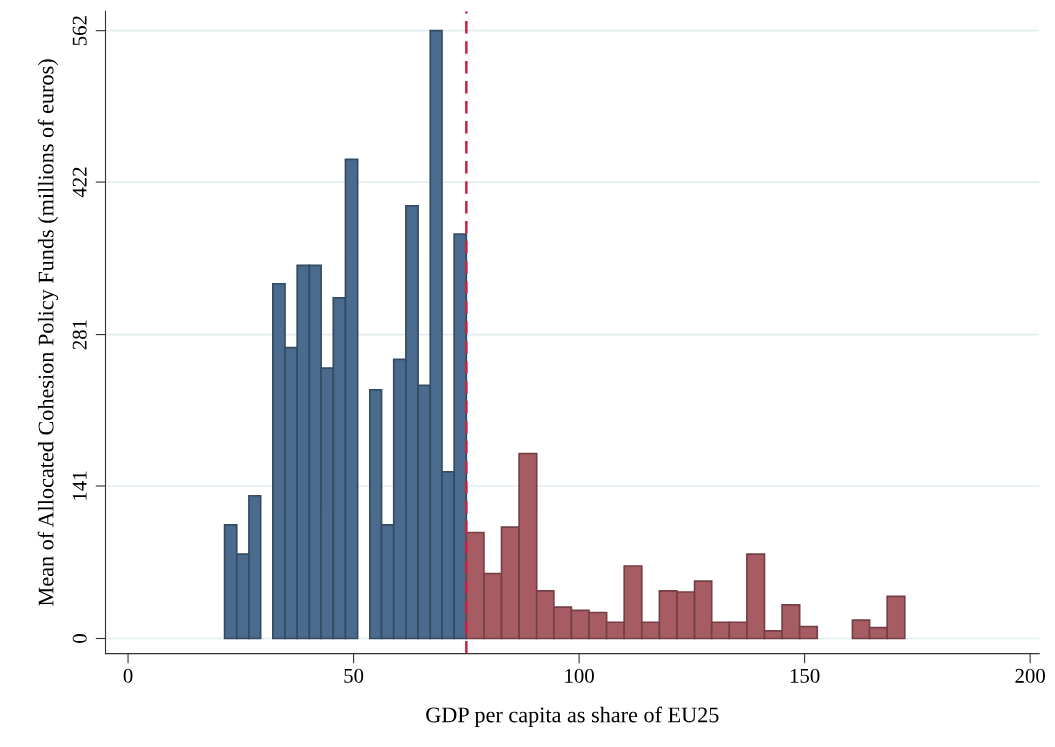 Image resolution: width=1055 pixels, height=747 pixels. What do you see at coordinates (79, 485) in the screenshot?
I see `y-tick-label: 141` at bounding box center [79, 485].